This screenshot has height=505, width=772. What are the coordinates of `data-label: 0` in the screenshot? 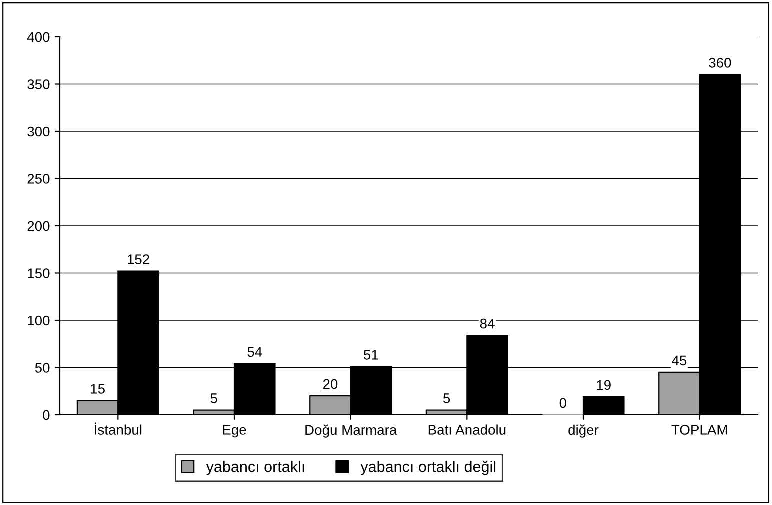 It's located at (563, 403).